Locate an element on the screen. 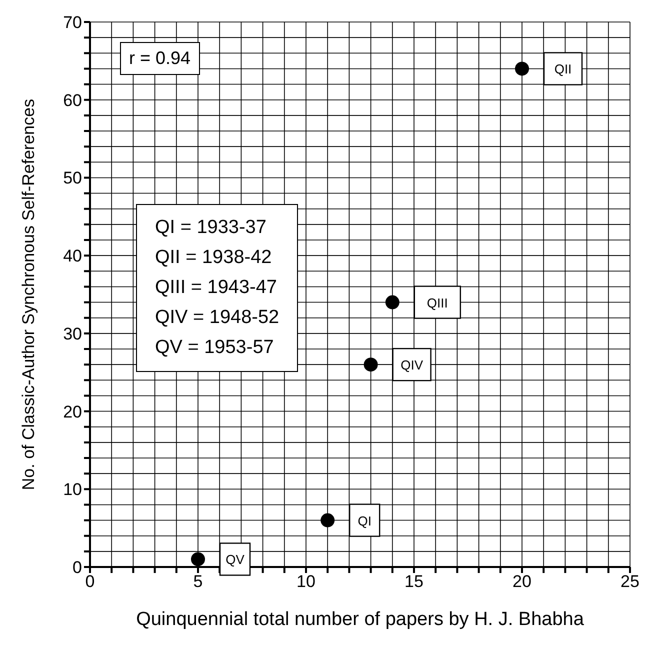 This screenshot has height=647, width=660. y-tick-label: 20 is located at coordinates (72, 412).